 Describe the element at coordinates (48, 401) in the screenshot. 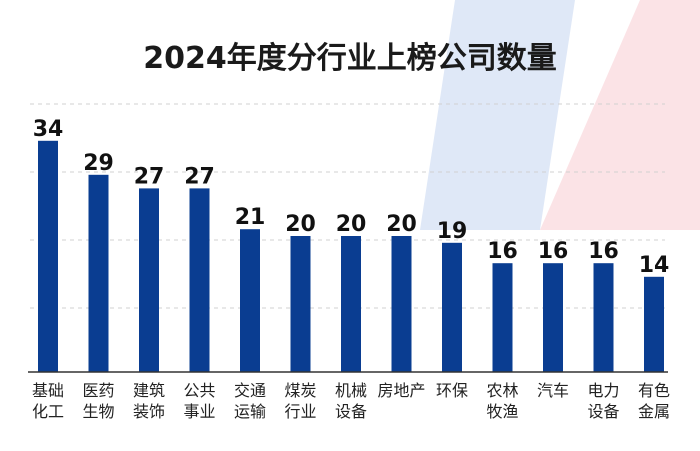

I see `category-label-1: 基础化工` at that location.